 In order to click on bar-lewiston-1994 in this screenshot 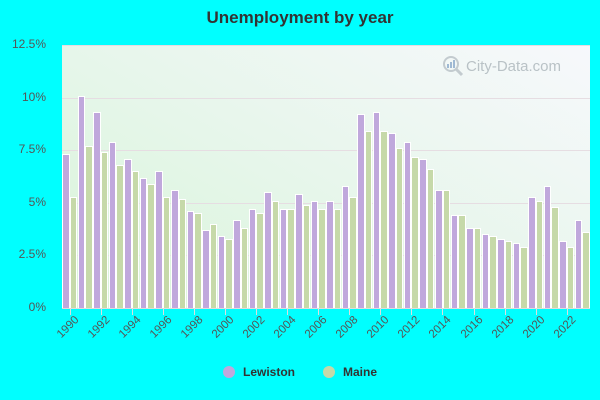, I will do `click(128, 233)`.